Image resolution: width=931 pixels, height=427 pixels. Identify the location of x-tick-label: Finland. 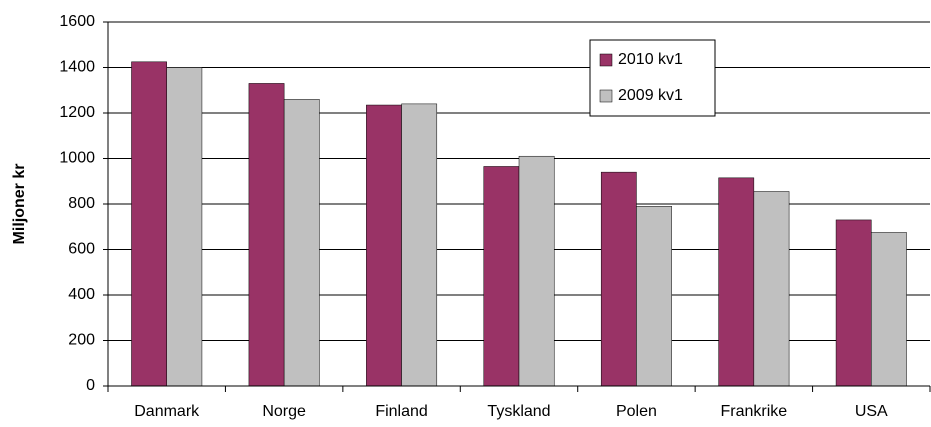
(401, 411).